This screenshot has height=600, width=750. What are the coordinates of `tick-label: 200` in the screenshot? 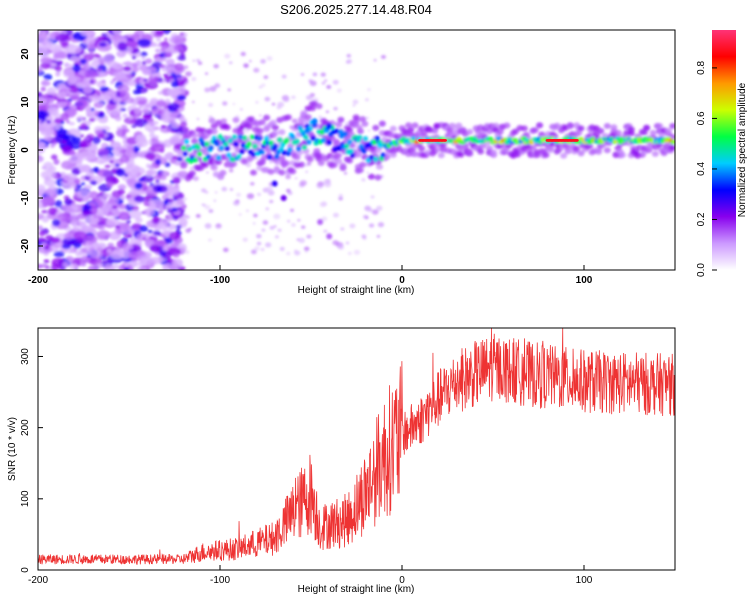 It's located at (25, 427).